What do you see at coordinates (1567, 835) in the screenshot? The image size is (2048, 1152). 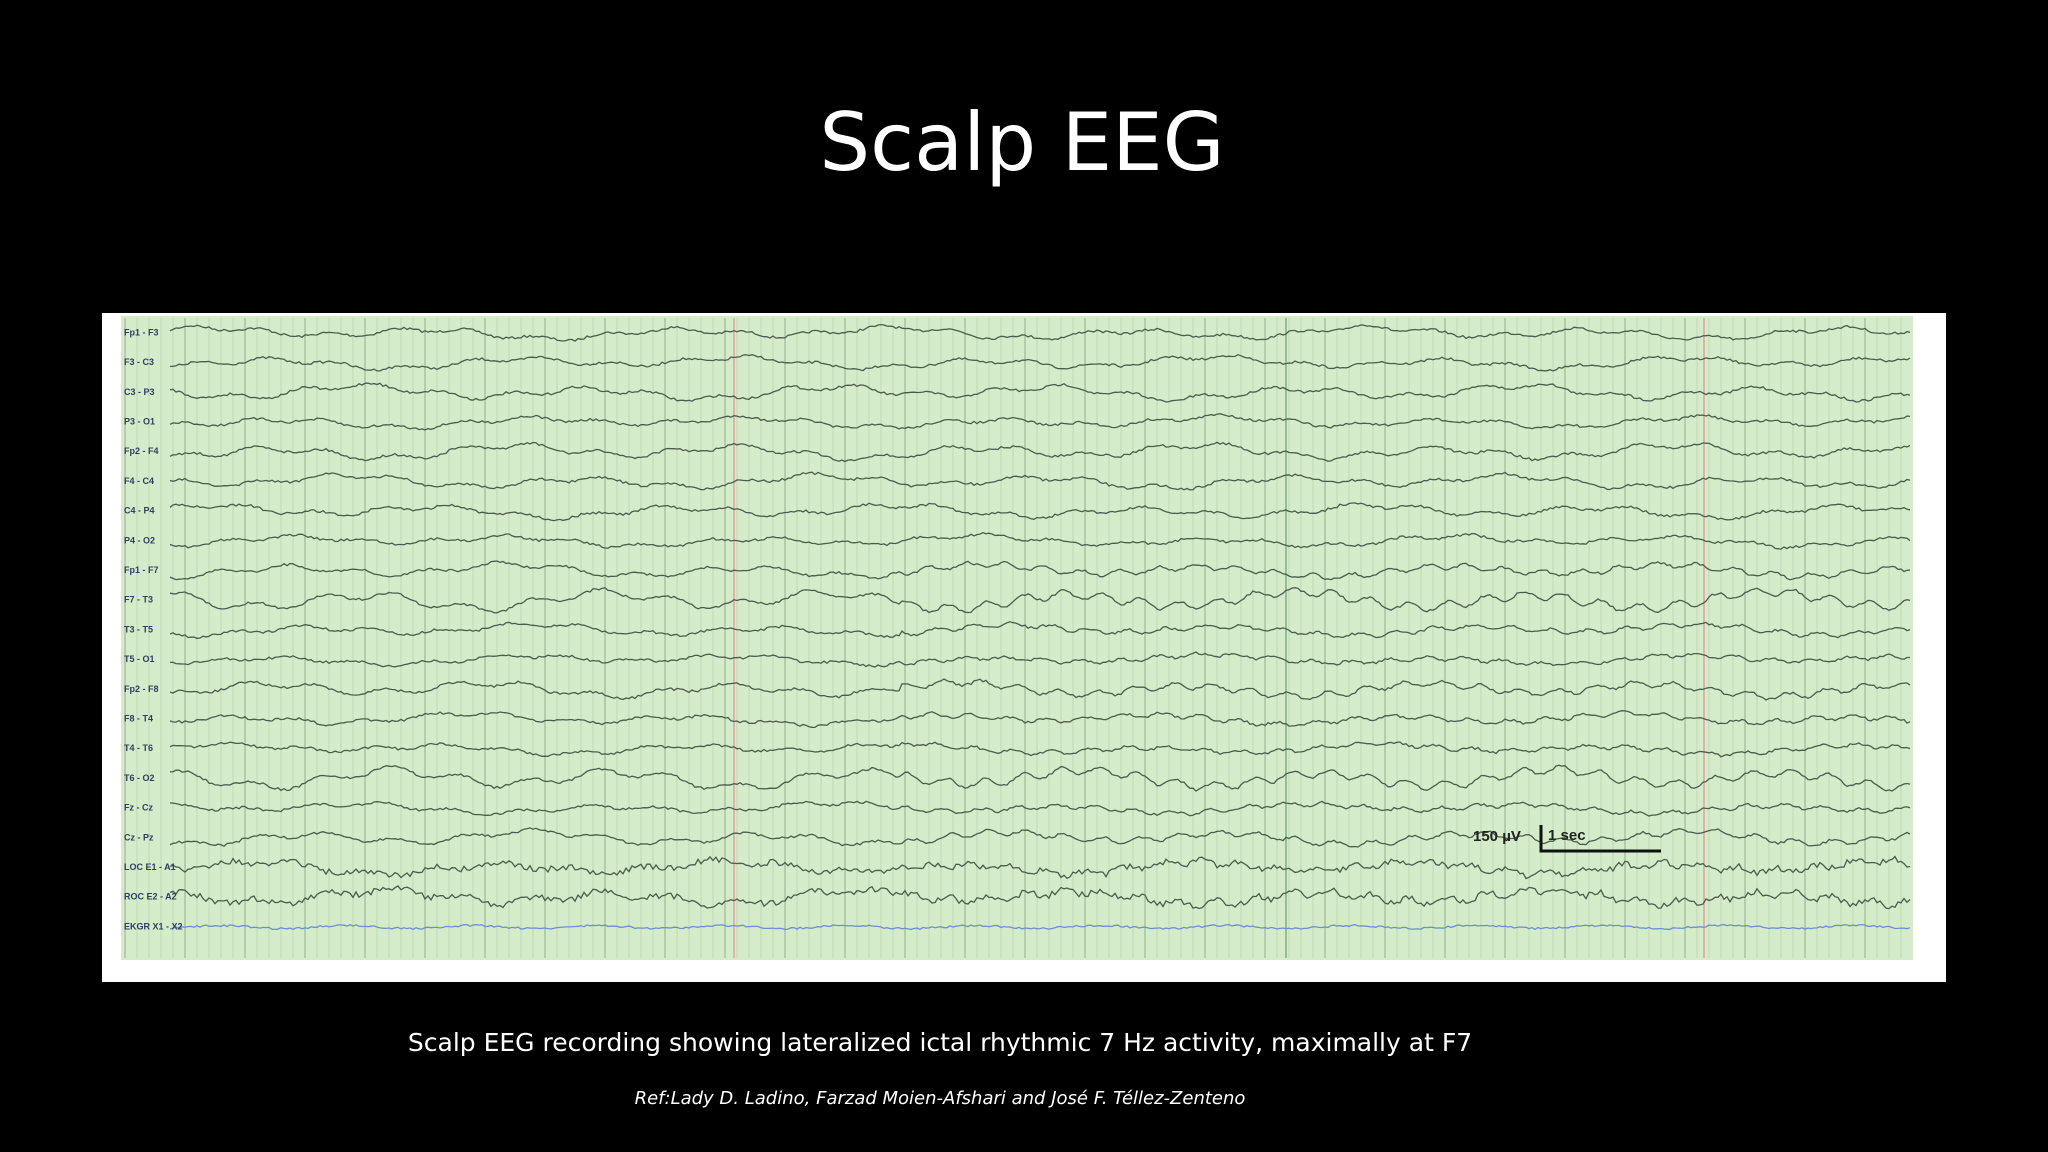 I see `scale-time: 1 sec` at bounding box center [1567, 835].